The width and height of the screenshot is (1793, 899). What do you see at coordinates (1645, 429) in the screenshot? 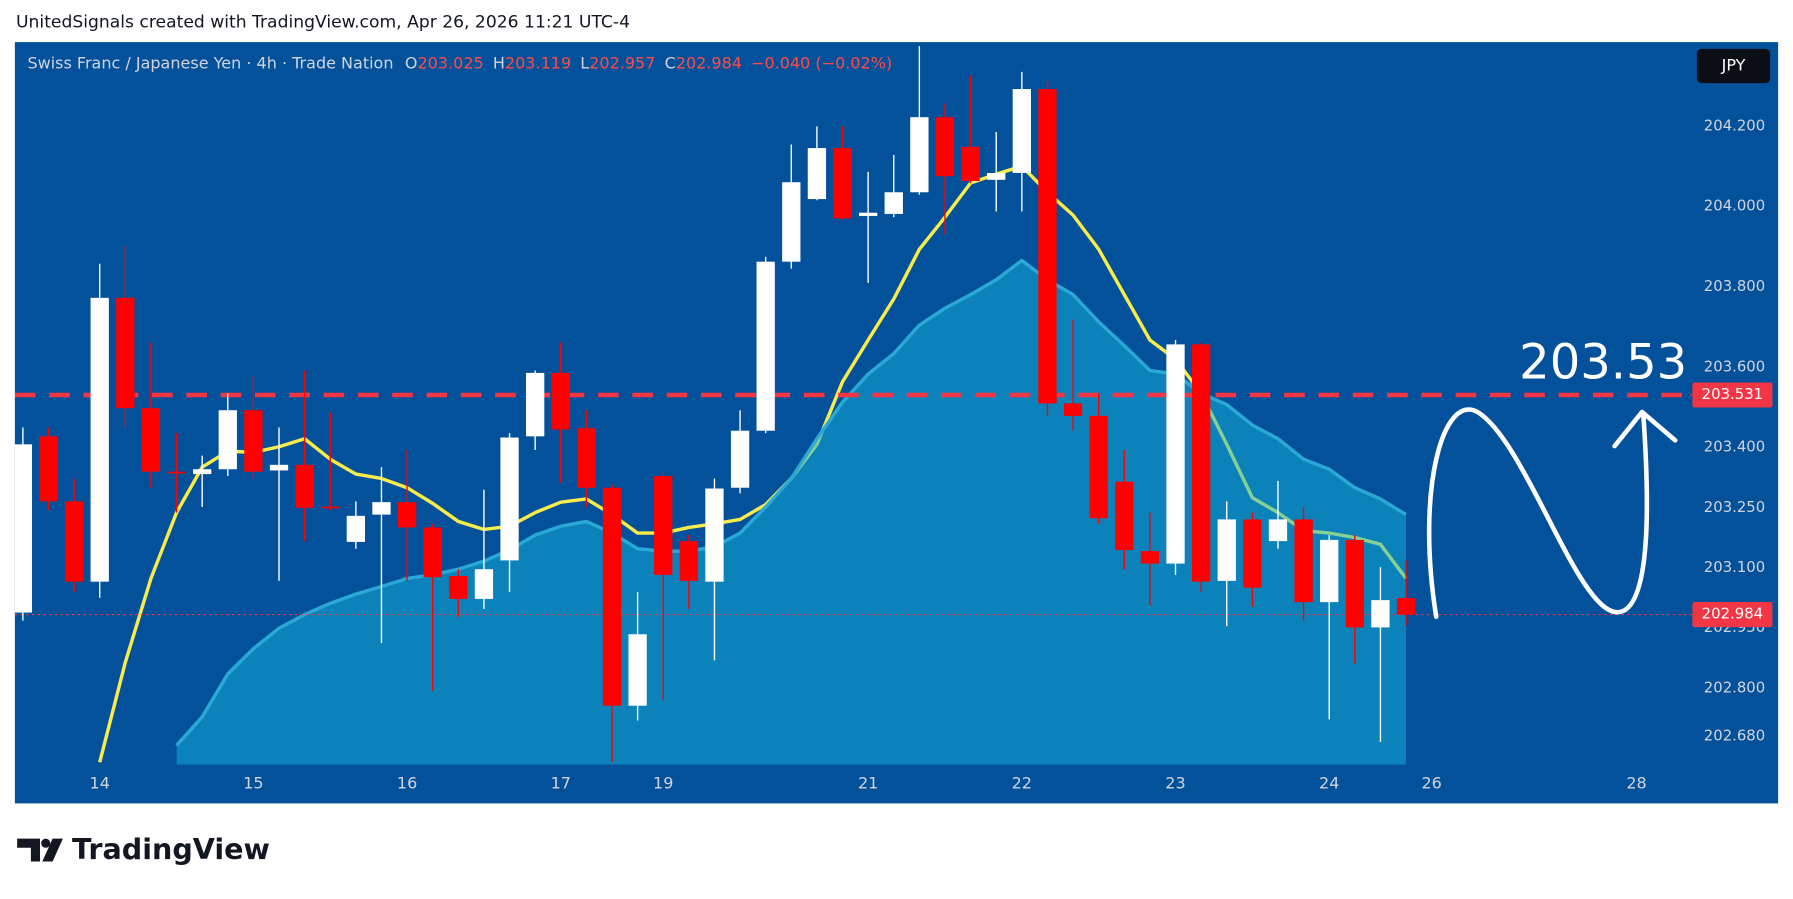
I see `arrow-head` at bounding box center [1645, 429].